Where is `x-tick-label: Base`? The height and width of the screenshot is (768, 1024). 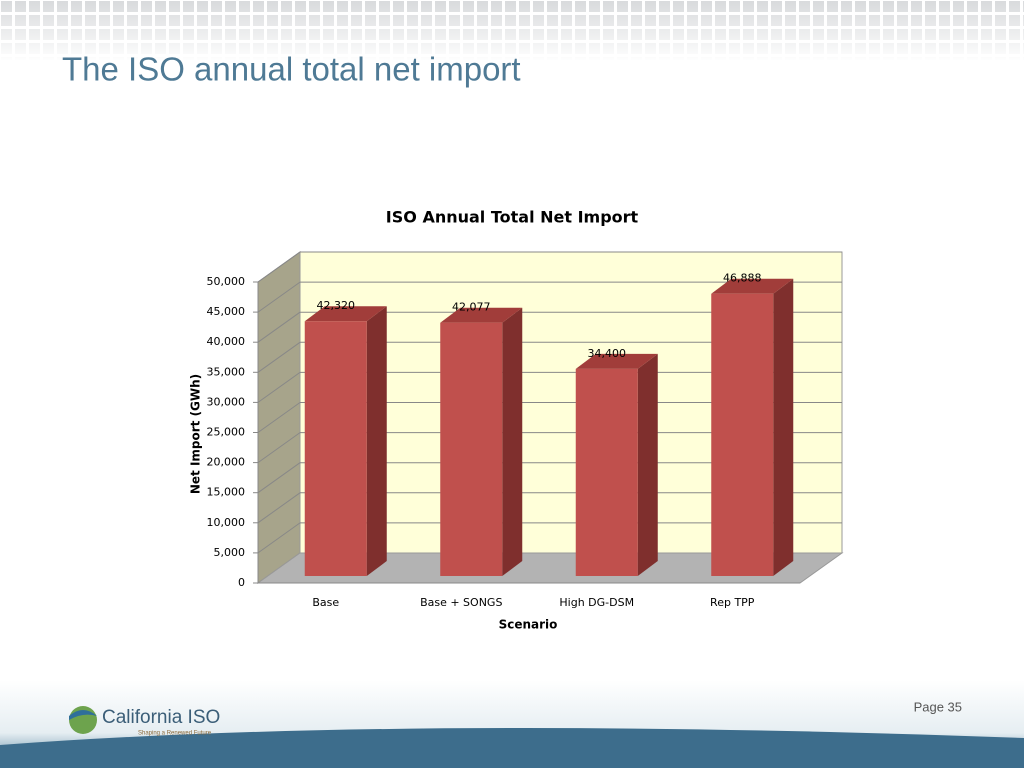 x-tick-label: Base is located at coordinates (325, 602).